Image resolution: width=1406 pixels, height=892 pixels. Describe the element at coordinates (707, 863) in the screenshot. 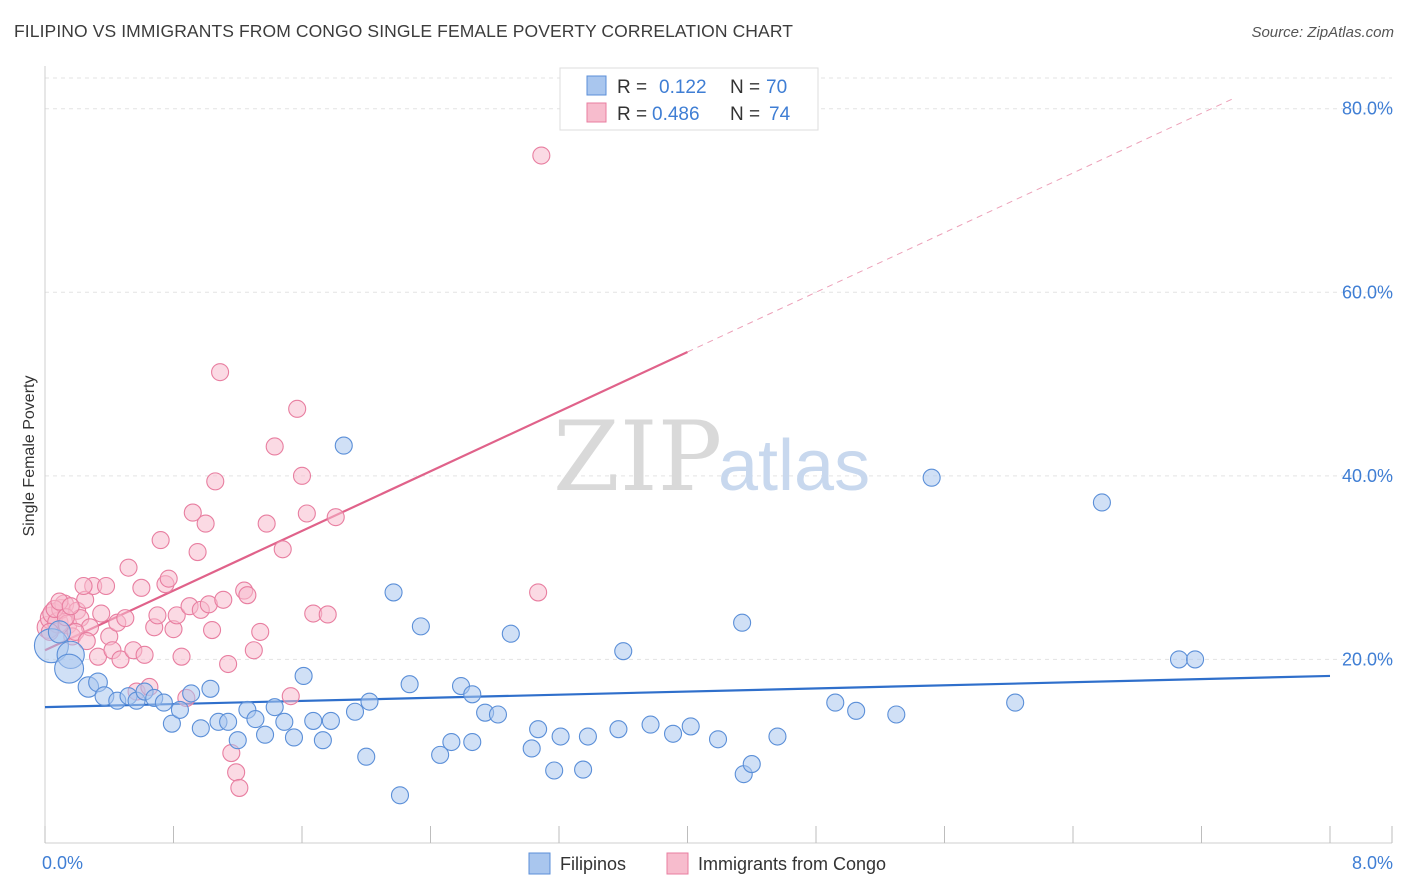

I see `series-legend: Filipinos Immigrants from Congo` at that location.